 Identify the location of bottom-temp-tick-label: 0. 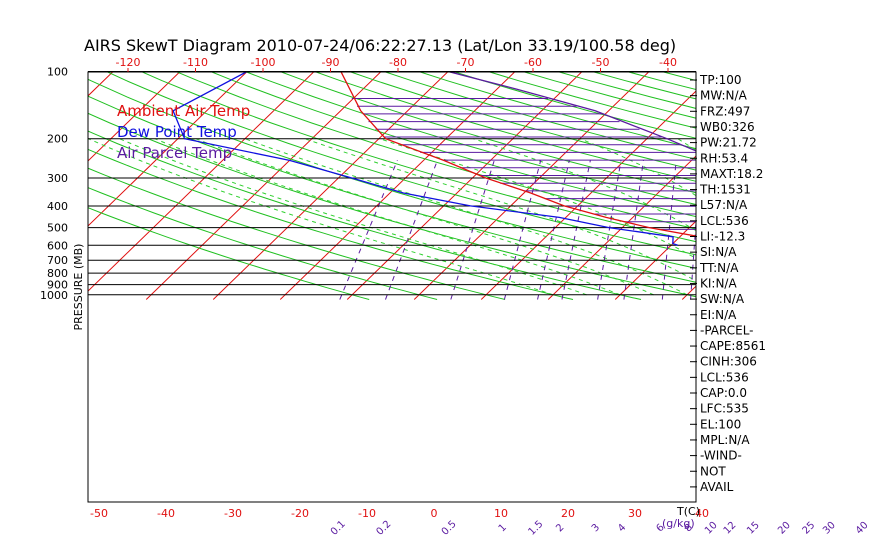
(434, 513).